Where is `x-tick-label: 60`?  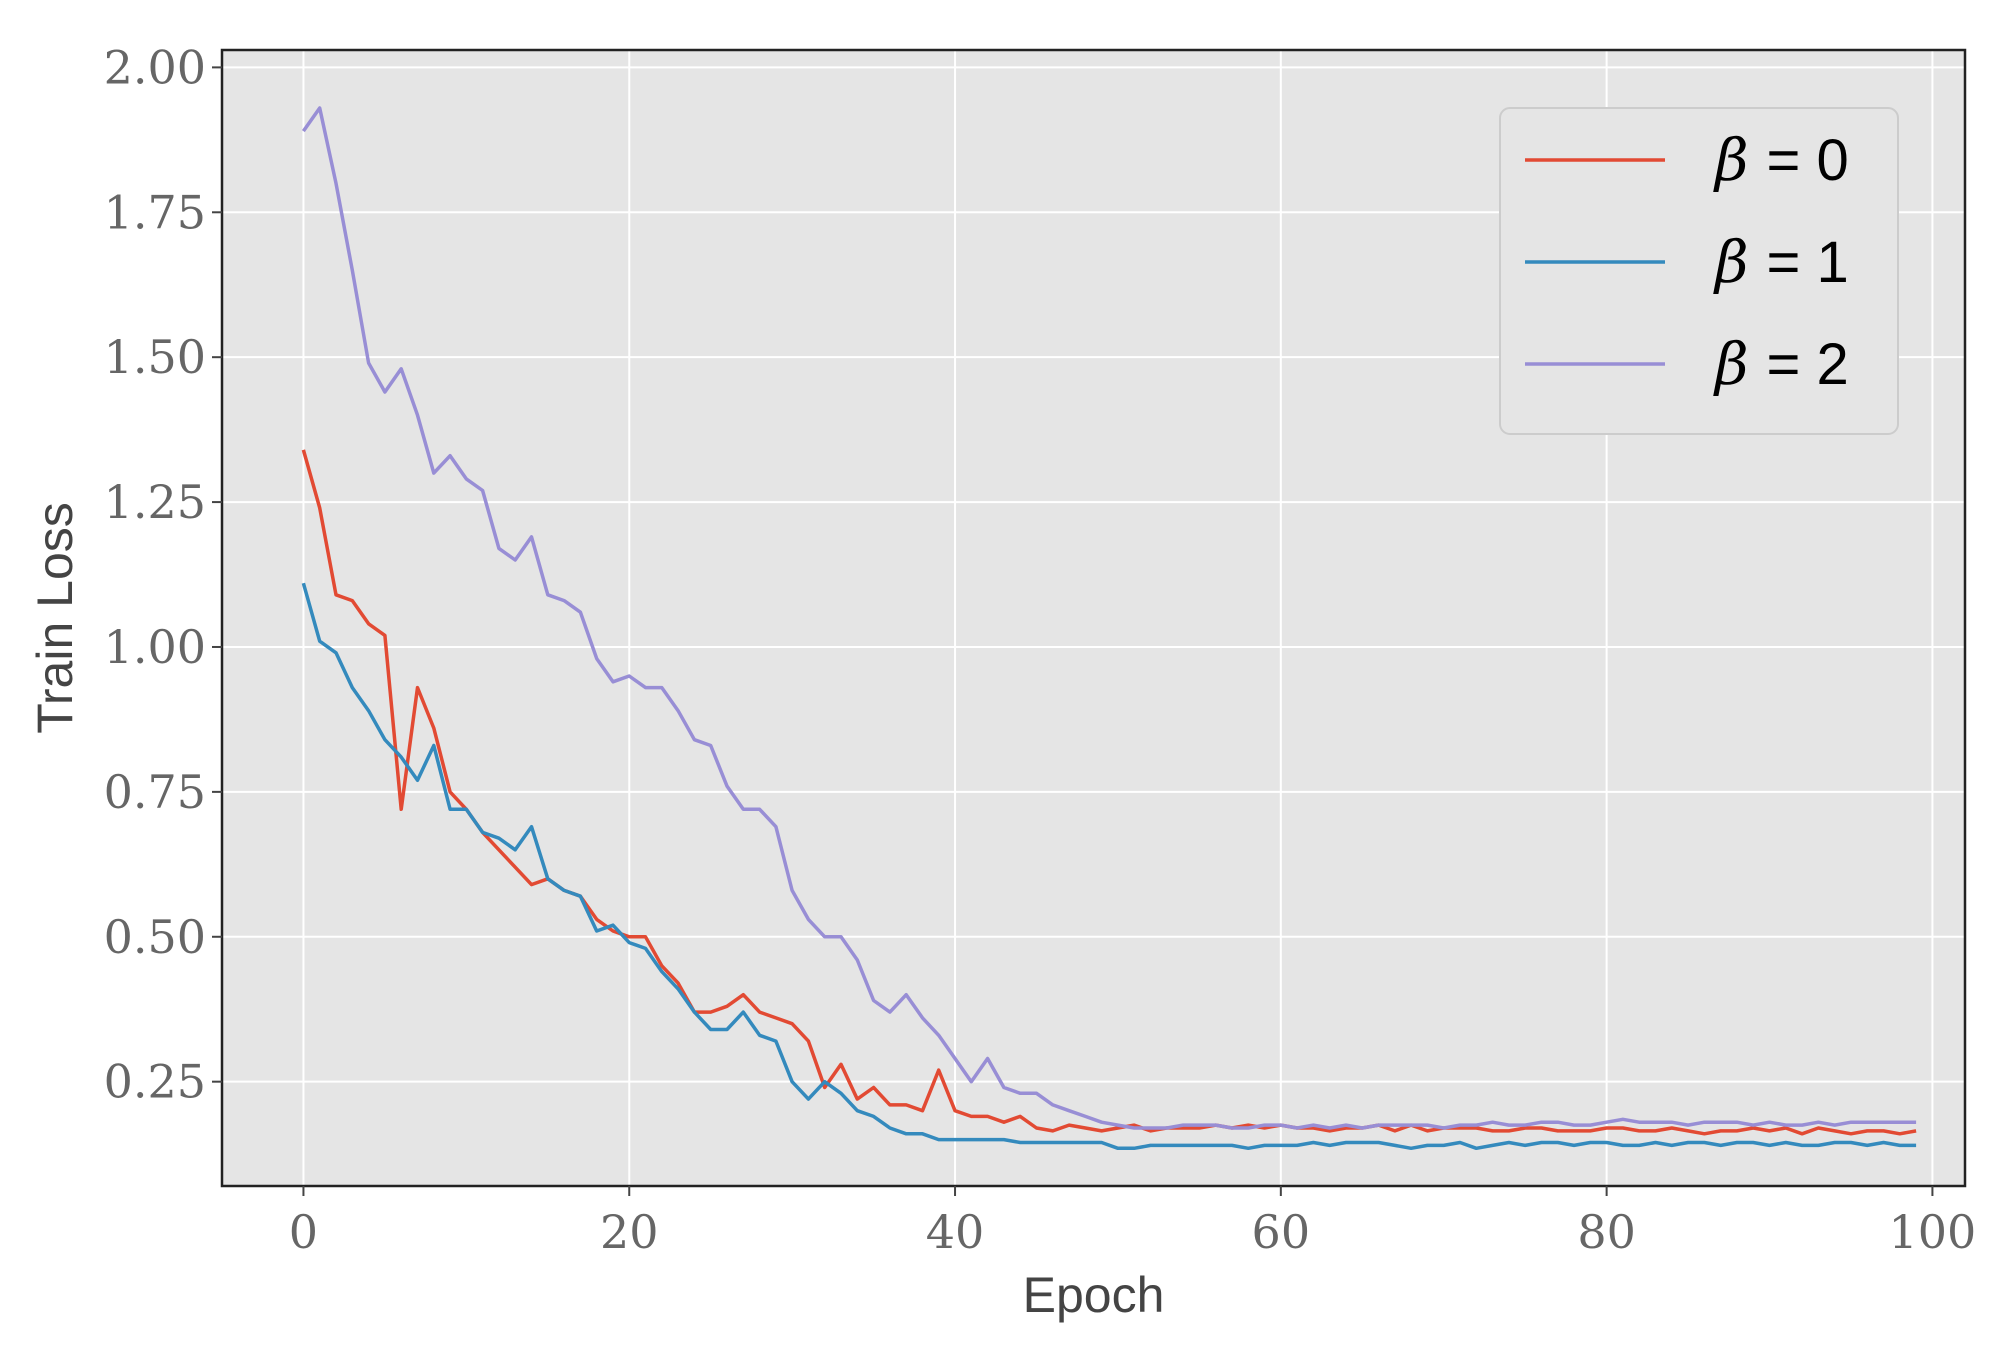
x-tick-label: 60 is located at coordinates (1281, 1232).